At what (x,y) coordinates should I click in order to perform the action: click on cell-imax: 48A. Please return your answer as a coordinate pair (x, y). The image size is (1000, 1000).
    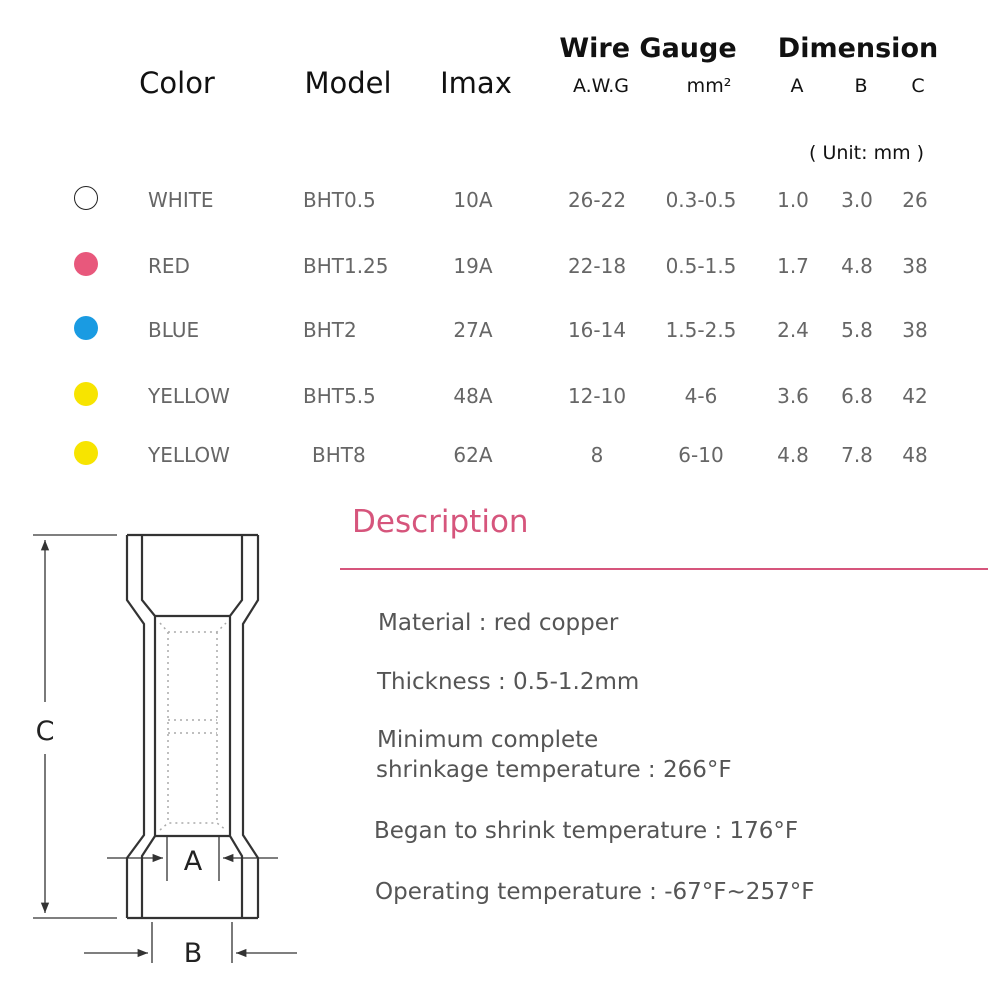
    Looking at the image, I should click on (473, 396).